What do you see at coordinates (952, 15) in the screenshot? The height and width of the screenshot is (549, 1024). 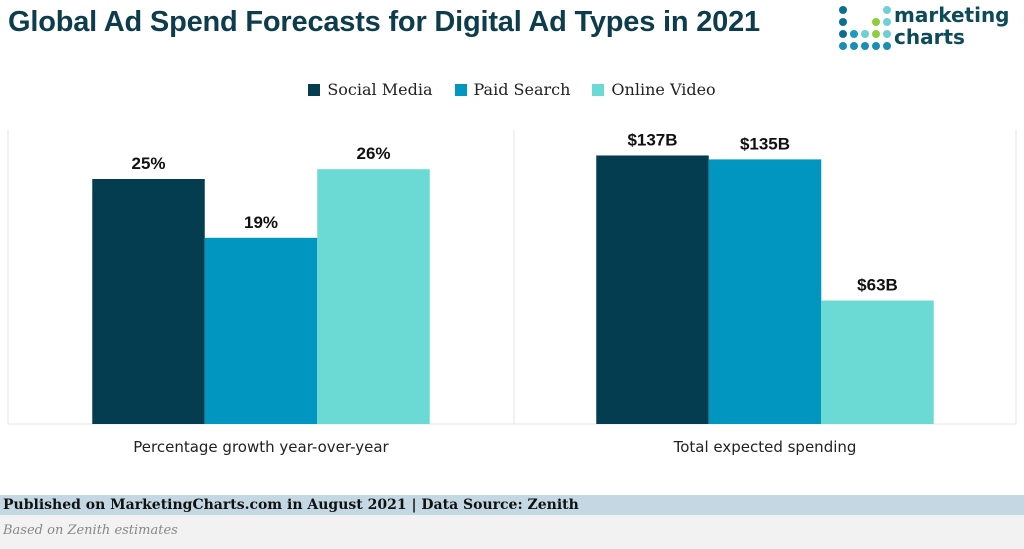 I see `logo-text-line1: marketing` at bounding box center [952, 15].